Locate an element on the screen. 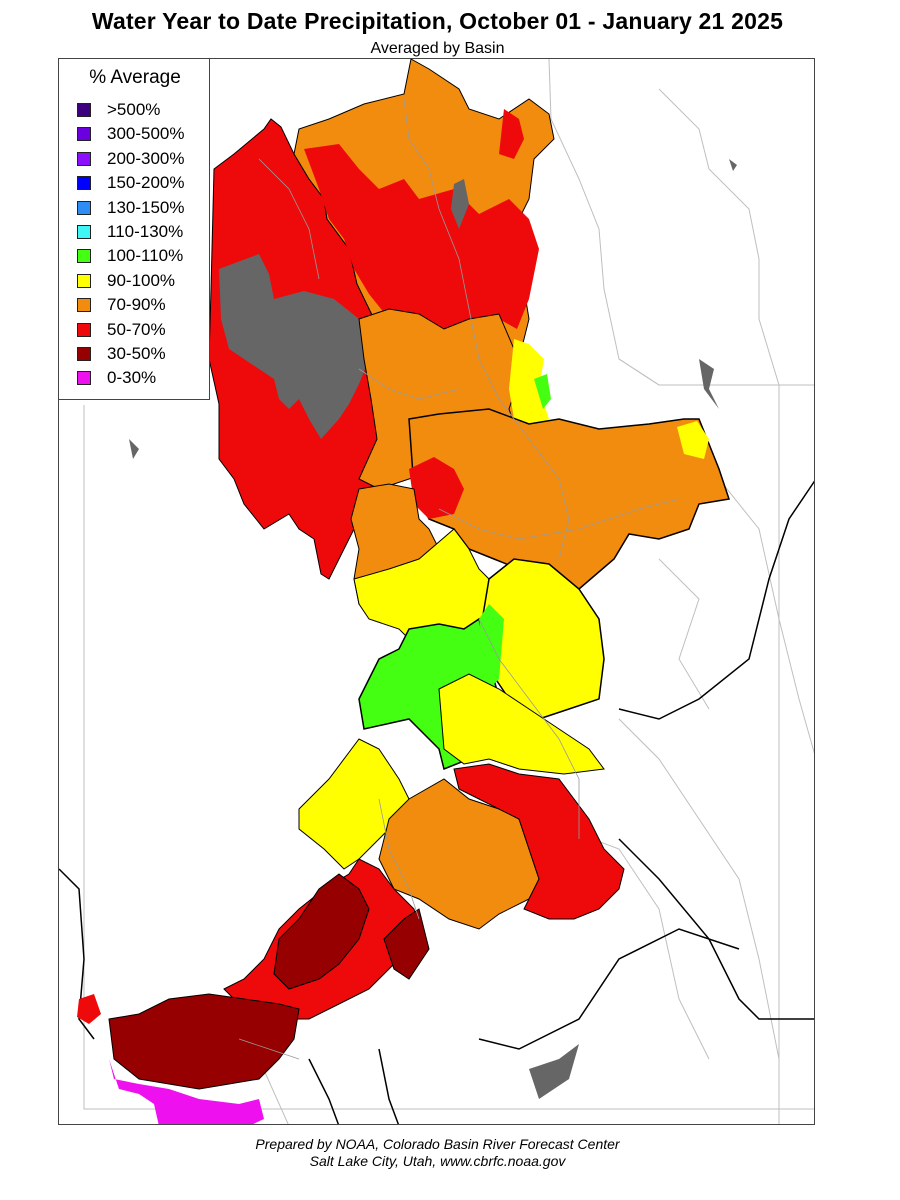  legend-item: 110-130% is located at coordinates (130, 232).